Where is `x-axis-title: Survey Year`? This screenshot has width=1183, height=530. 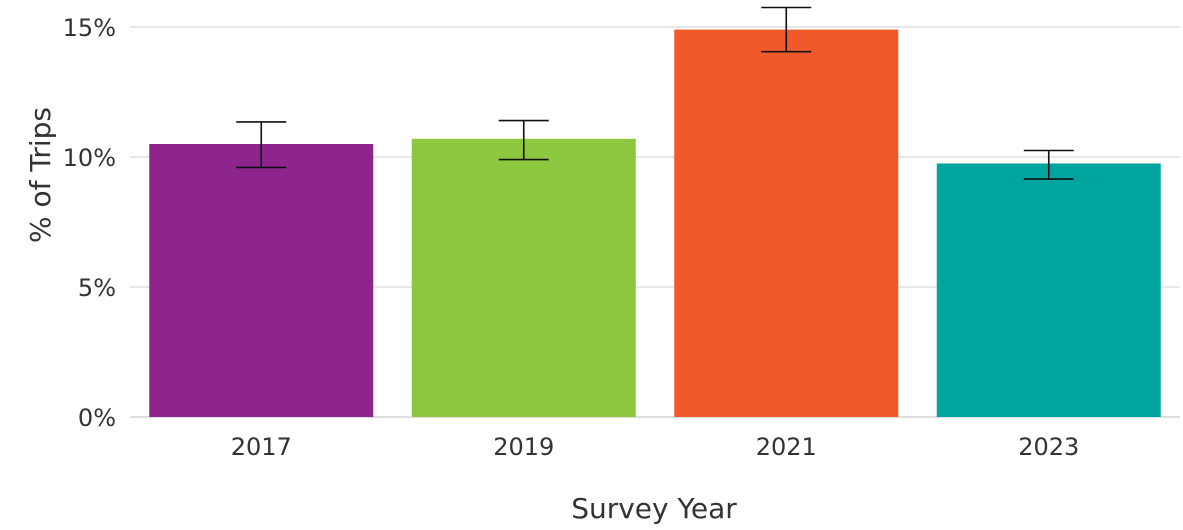 x-axis-title: Survey Year is located at coordinates (654, 508).